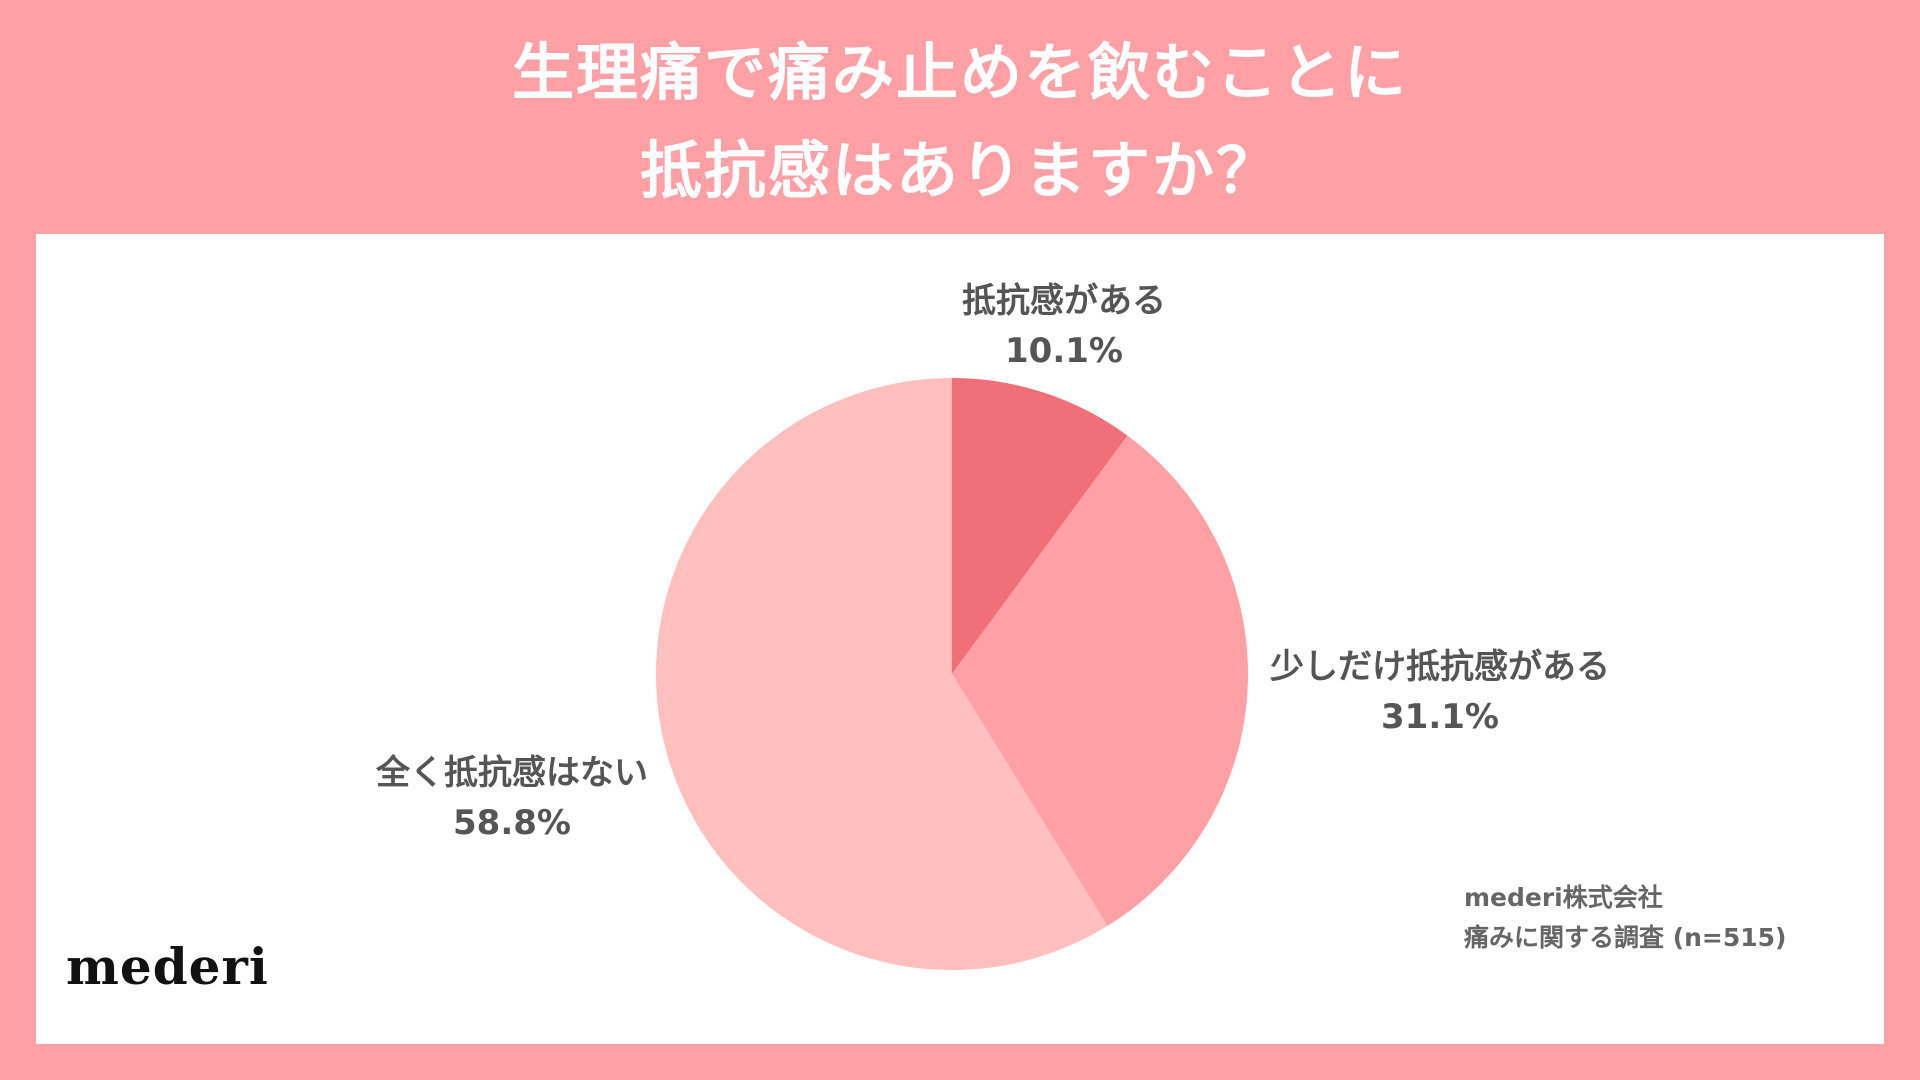  What do you see at coordinates (1064, 351) in the screenshot?
I see `slice-value-resistant: 10.1%` at bounding box center [1064, 351].